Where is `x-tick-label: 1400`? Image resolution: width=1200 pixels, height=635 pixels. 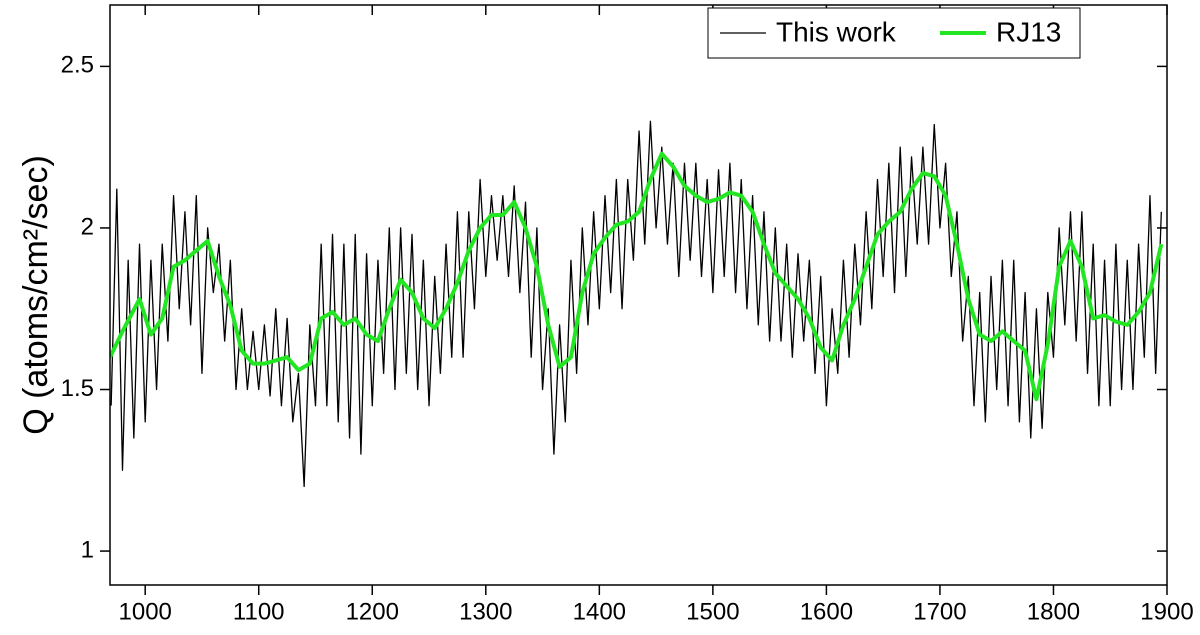
x-tick-label: 1400 is located at coordinates (599, 611).